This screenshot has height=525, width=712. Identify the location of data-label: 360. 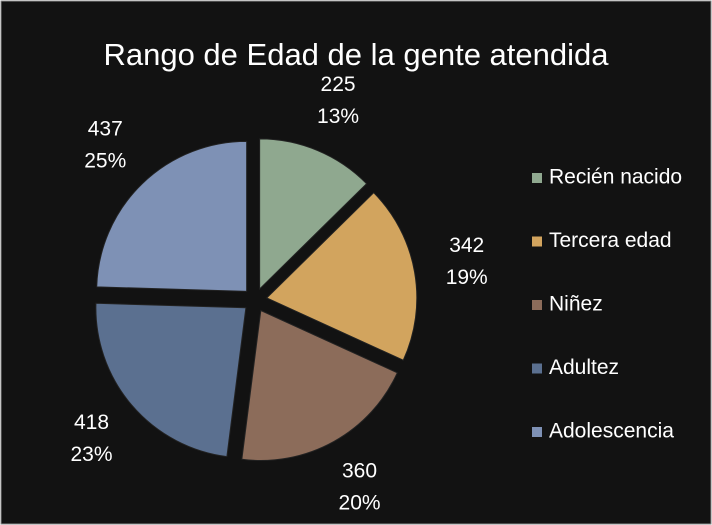
(359, 470).